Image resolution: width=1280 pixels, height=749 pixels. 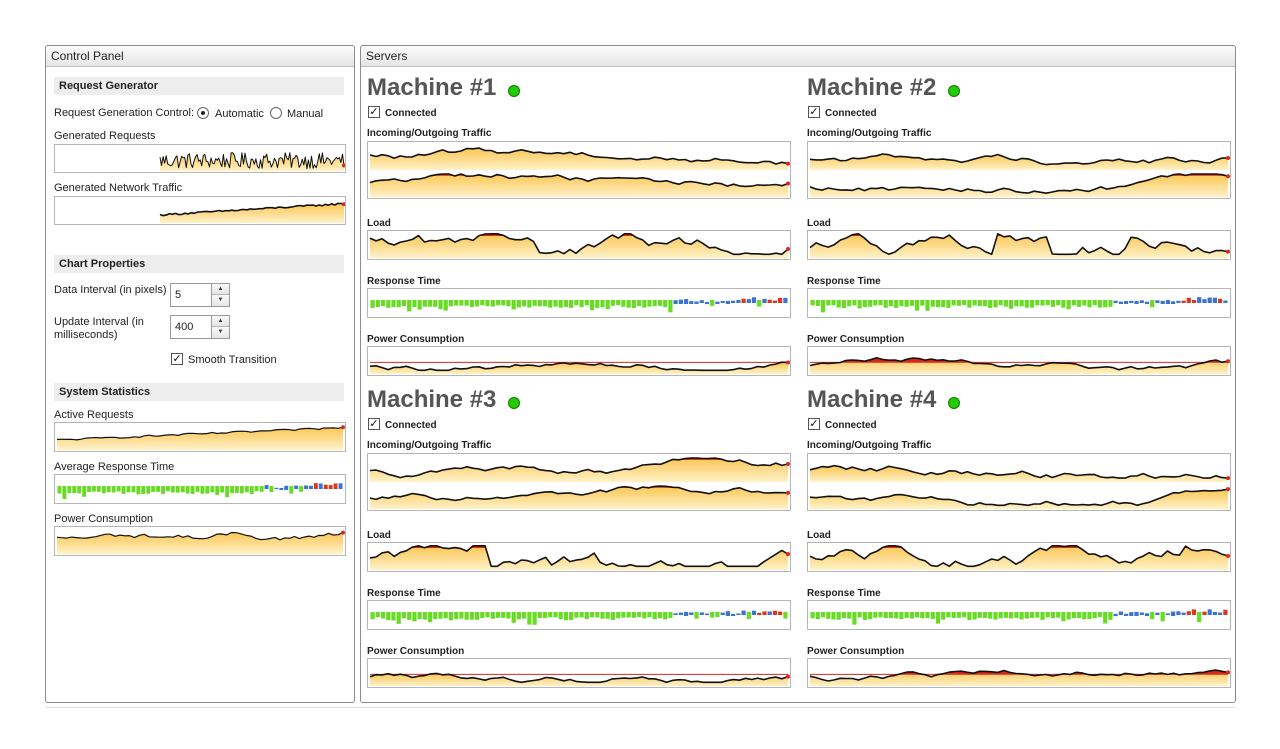 What do you see at coordinates (94, 415) in the screenshot?
I see `active-requests-label: Active Requests` at bounding box center [94, 415].